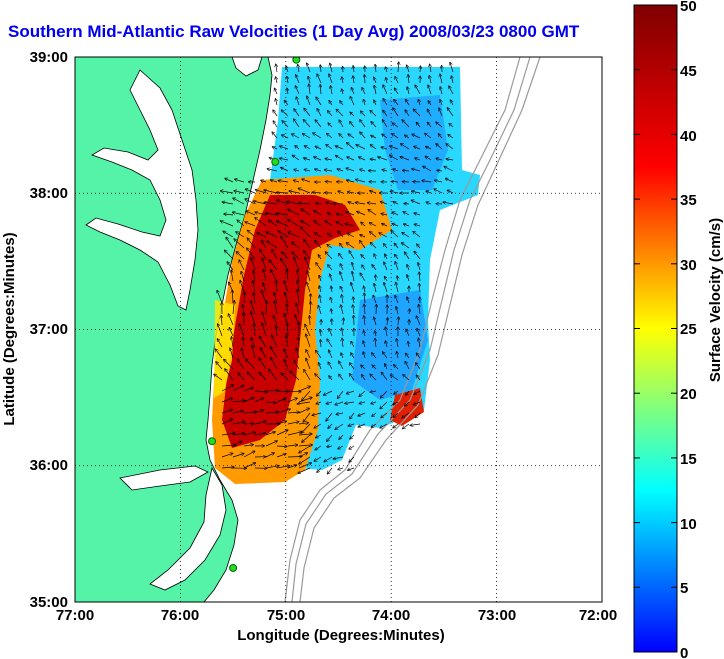  Describe the element at coordinates (684, 652) in the screenshot. I see `colorbar-tick-label: 0` at that location.